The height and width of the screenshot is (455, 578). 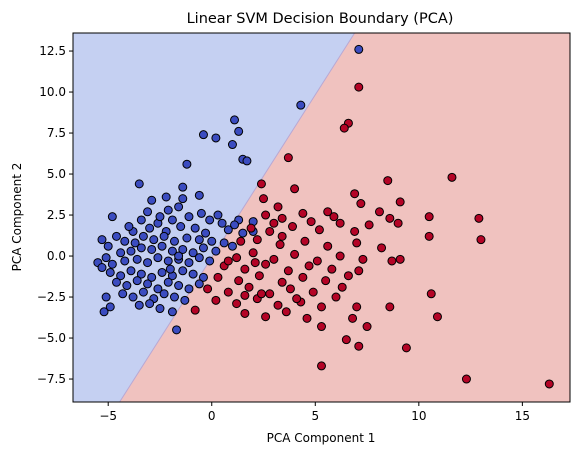 What do you see at coordinates (55, 215) in the screenshot?
I see `y-axis: −7.5 −5.0 −2.5 0.0 2.5 5.0 7.5 10.0 12.5` at bounding box center [55, 215].